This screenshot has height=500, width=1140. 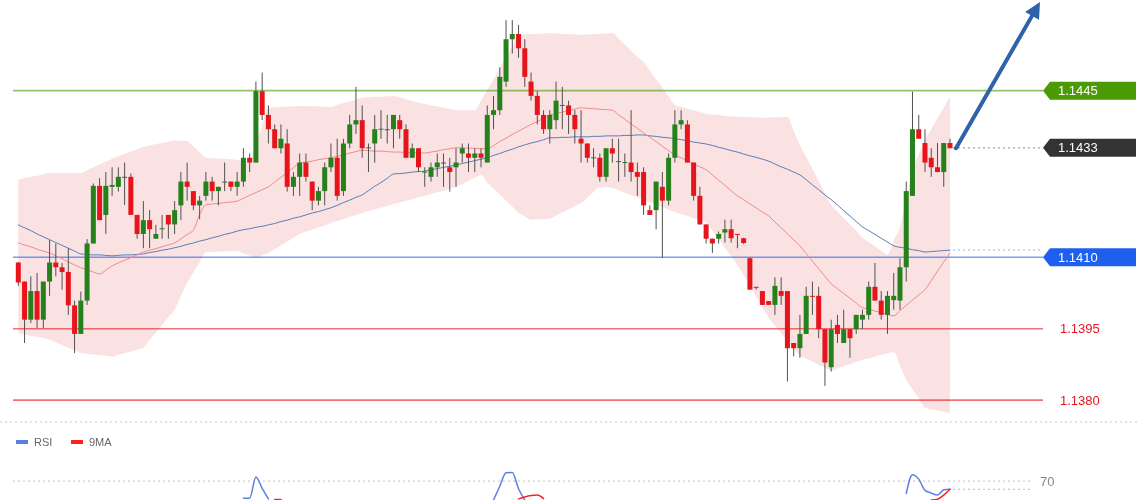 What do you see at coordinates (1080, 329) in the screenshot?
I see `y-tick-label: 1.1395` at bounding box center [1080, 329].